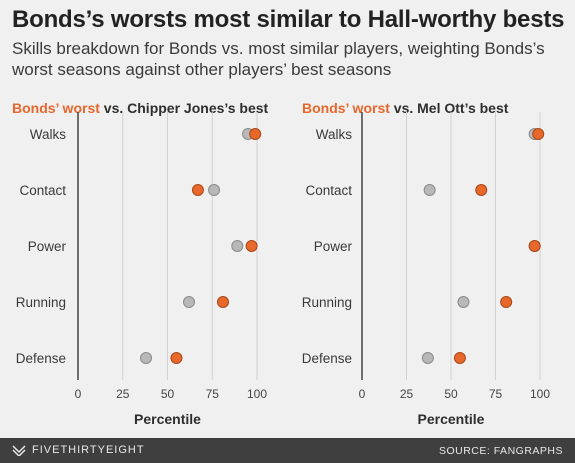 The width and height of the screenshot is (575, 463). Describe the element at coordinates (287, 450) in the screenshot. I see `footer-bar: FIVETHIRTYEIGHT SOURCE: FANGRAPHS` at that location.